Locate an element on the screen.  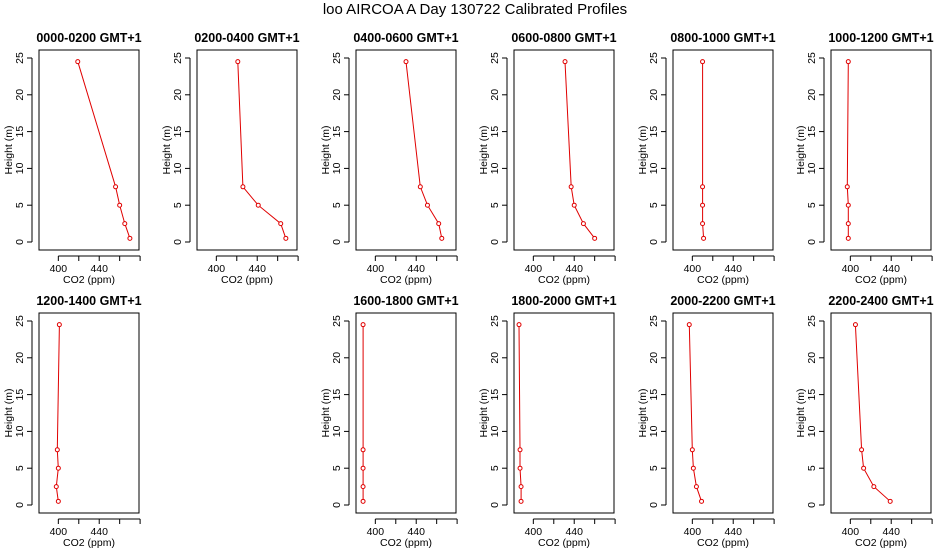
panel-title: 1800-2000 GMT+1 is located at coordinates (563, 301).